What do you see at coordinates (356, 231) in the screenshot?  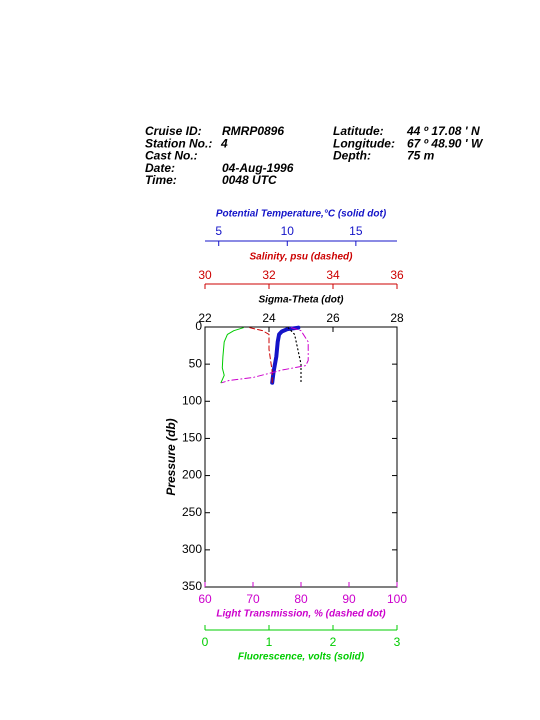 I see `x-tick-label: 15` at bounding box center [356, 231].